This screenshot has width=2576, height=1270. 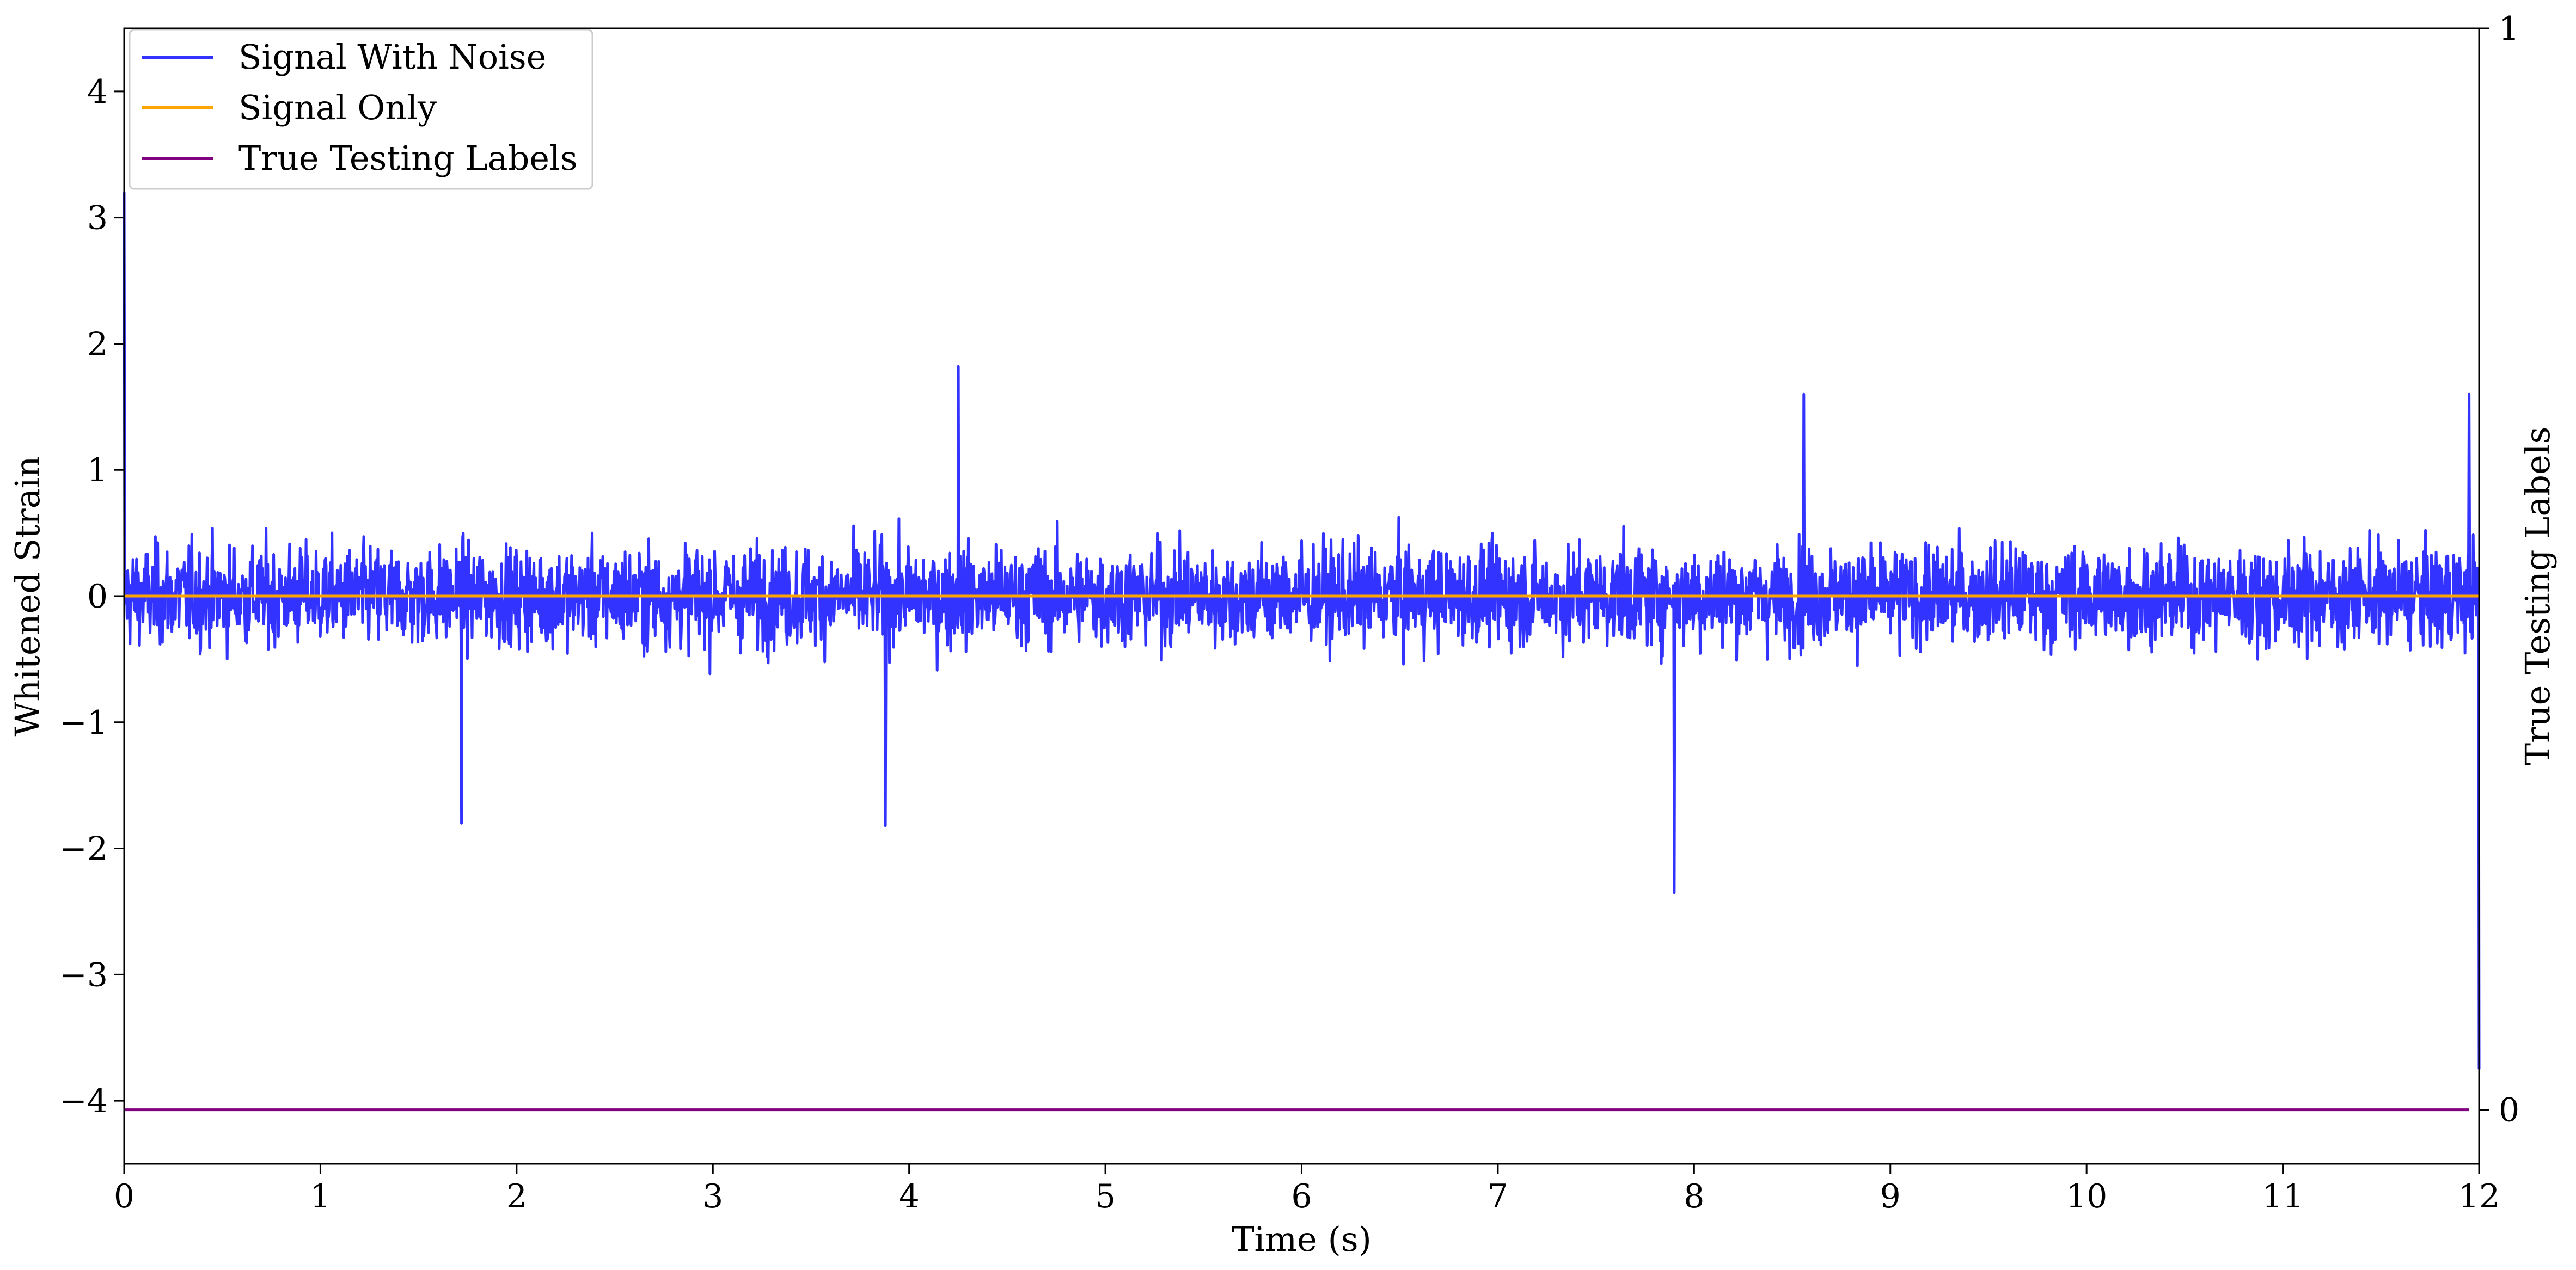 What do you see at coordinates (1890, 1196) in the screenshot?
I see `x-tick-label: 9` at bounding box center [1890, 1196].